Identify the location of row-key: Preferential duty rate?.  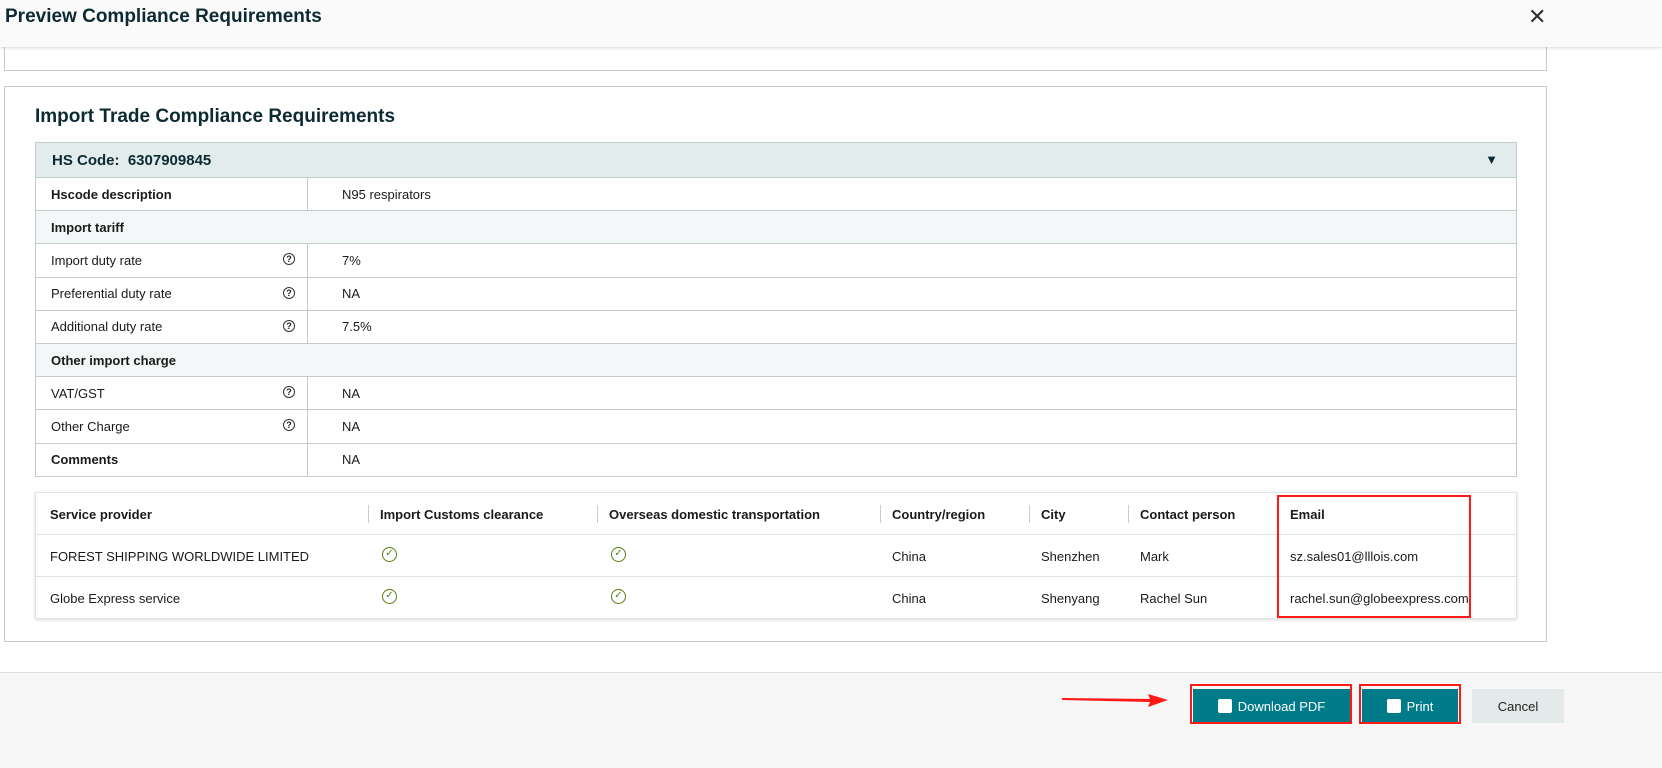
(172, 293).